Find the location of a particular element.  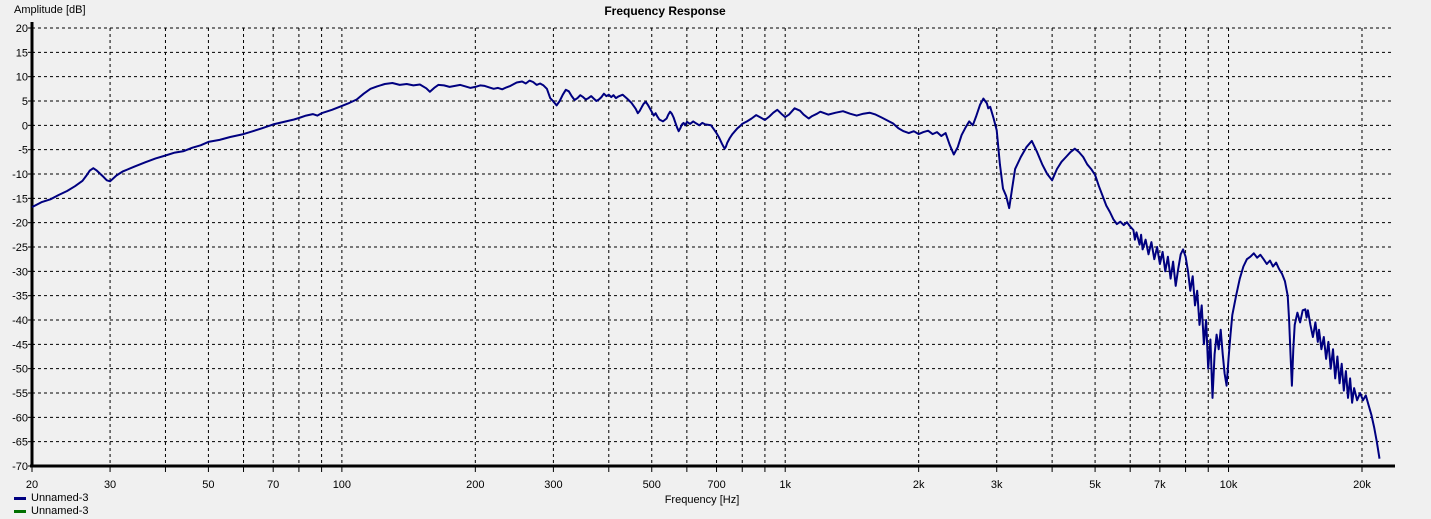

svg-text: -25 is located at coordinates (20, 248).